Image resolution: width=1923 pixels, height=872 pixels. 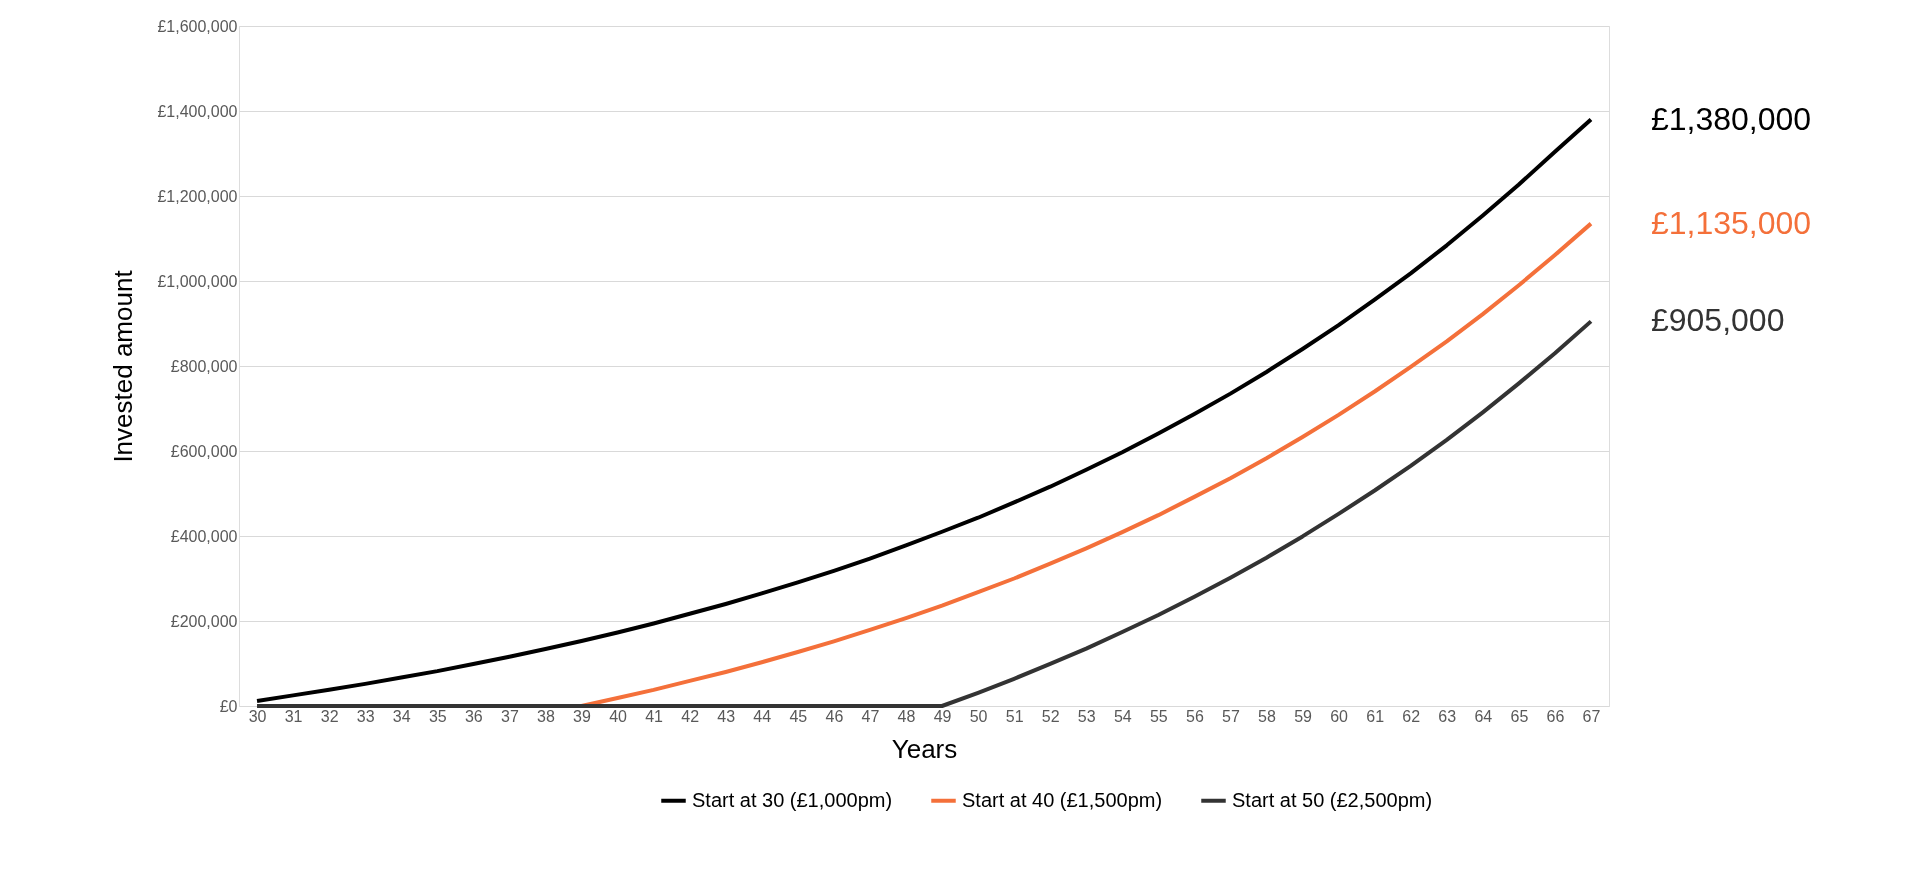 I want to click on x-tick-label: 40, so click(x=618, y=716).